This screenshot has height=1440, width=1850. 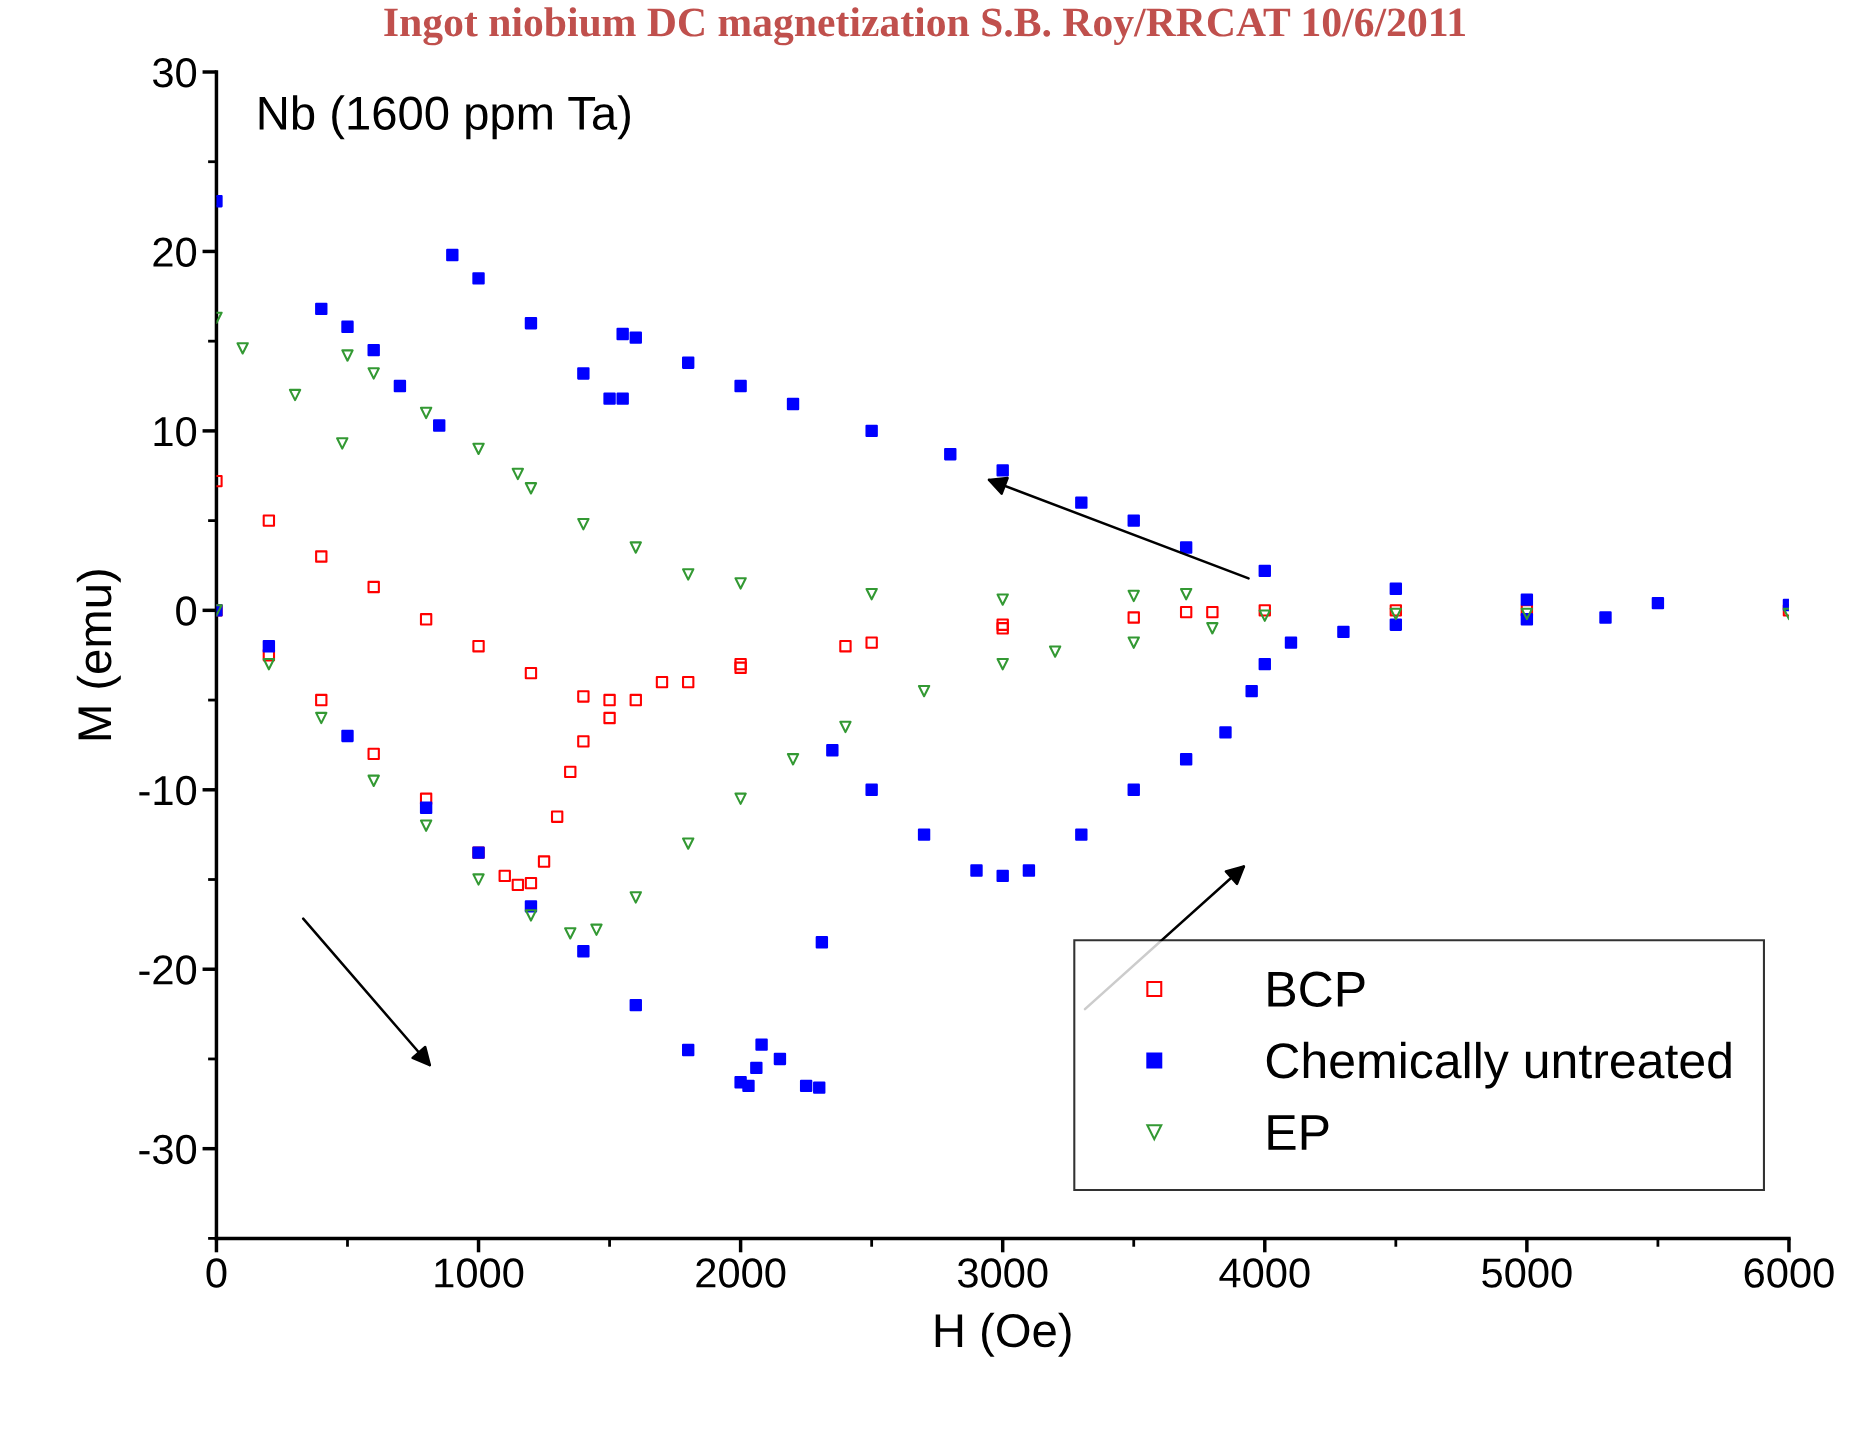 What do you see at coordinates (479, 1273) in the screenshot?
I see `x-tick-label: 1000` at bounding box center [479, 1273].